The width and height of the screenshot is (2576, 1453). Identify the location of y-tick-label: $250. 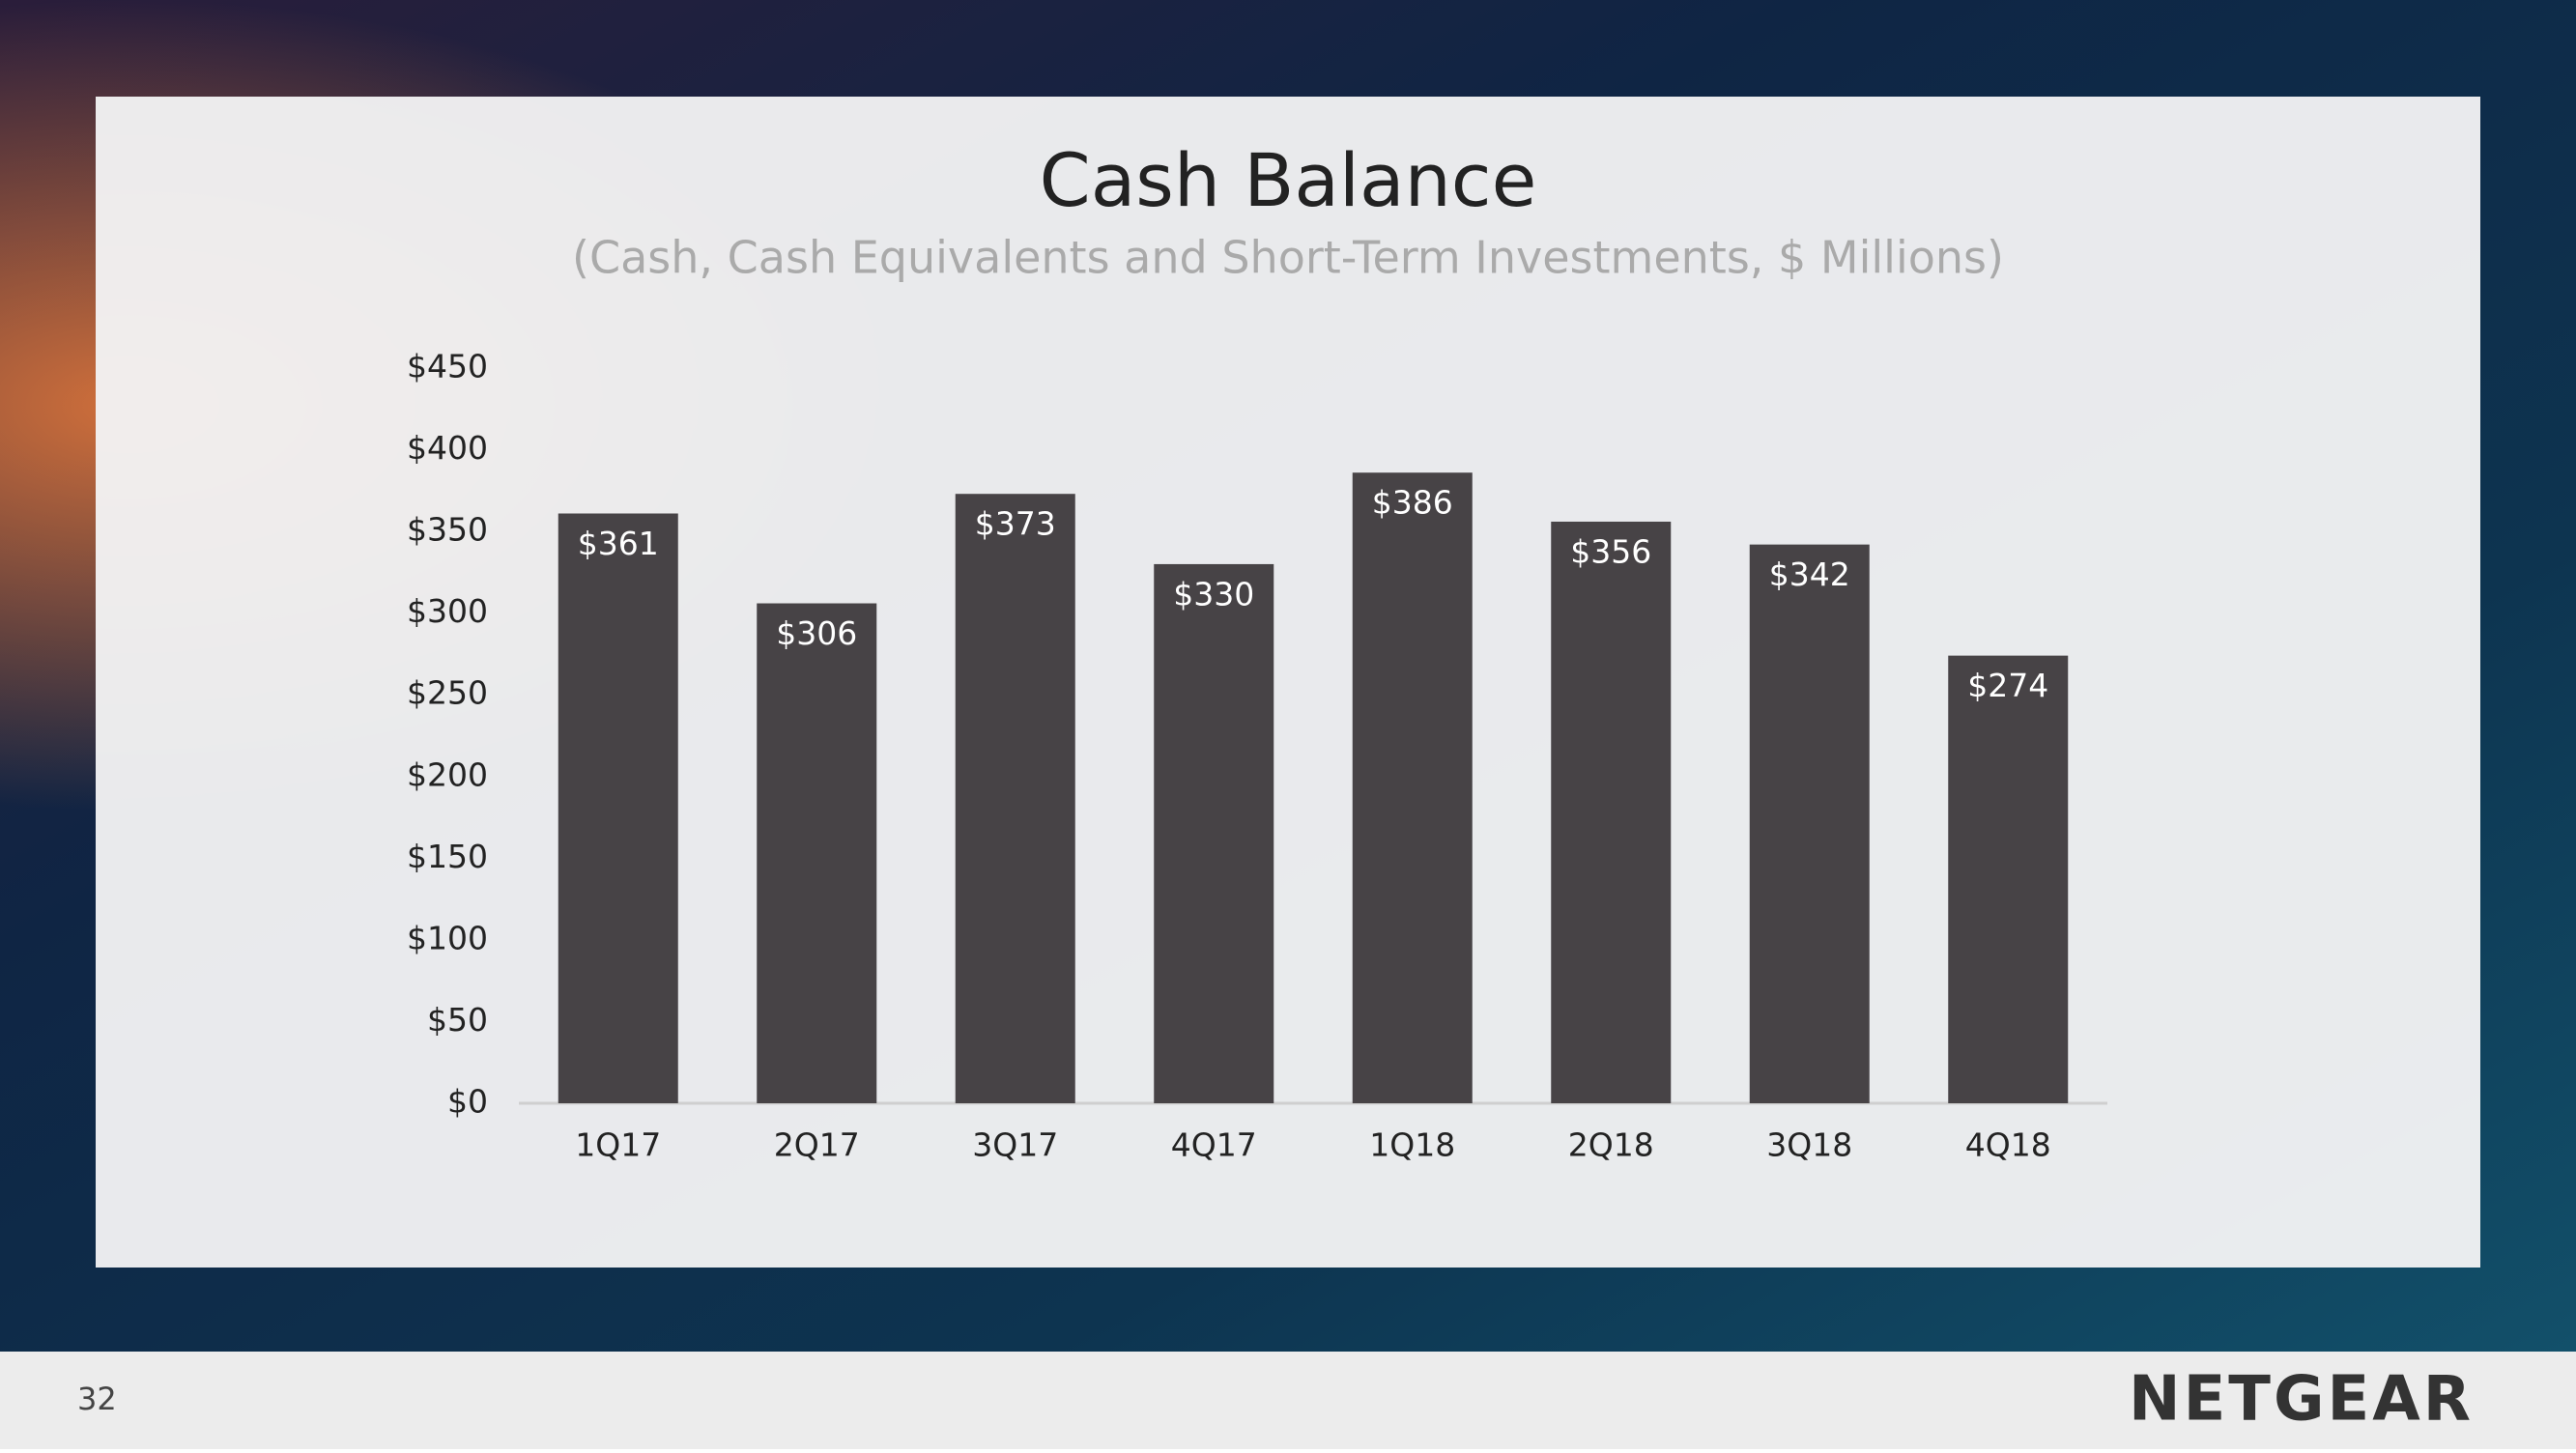
(448, 693).